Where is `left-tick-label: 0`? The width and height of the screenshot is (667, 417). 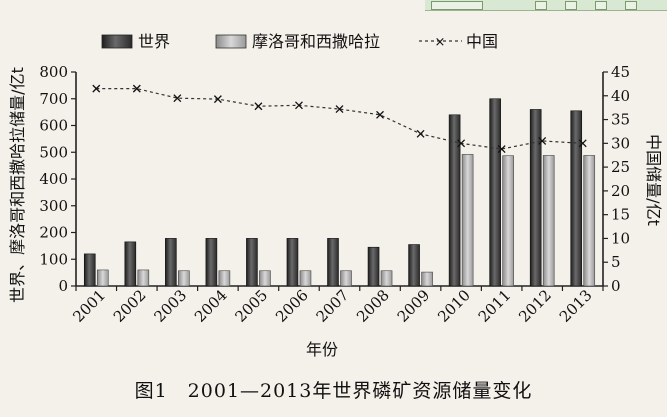
left-tick-label: 0 is located at coordinates (63, 286).